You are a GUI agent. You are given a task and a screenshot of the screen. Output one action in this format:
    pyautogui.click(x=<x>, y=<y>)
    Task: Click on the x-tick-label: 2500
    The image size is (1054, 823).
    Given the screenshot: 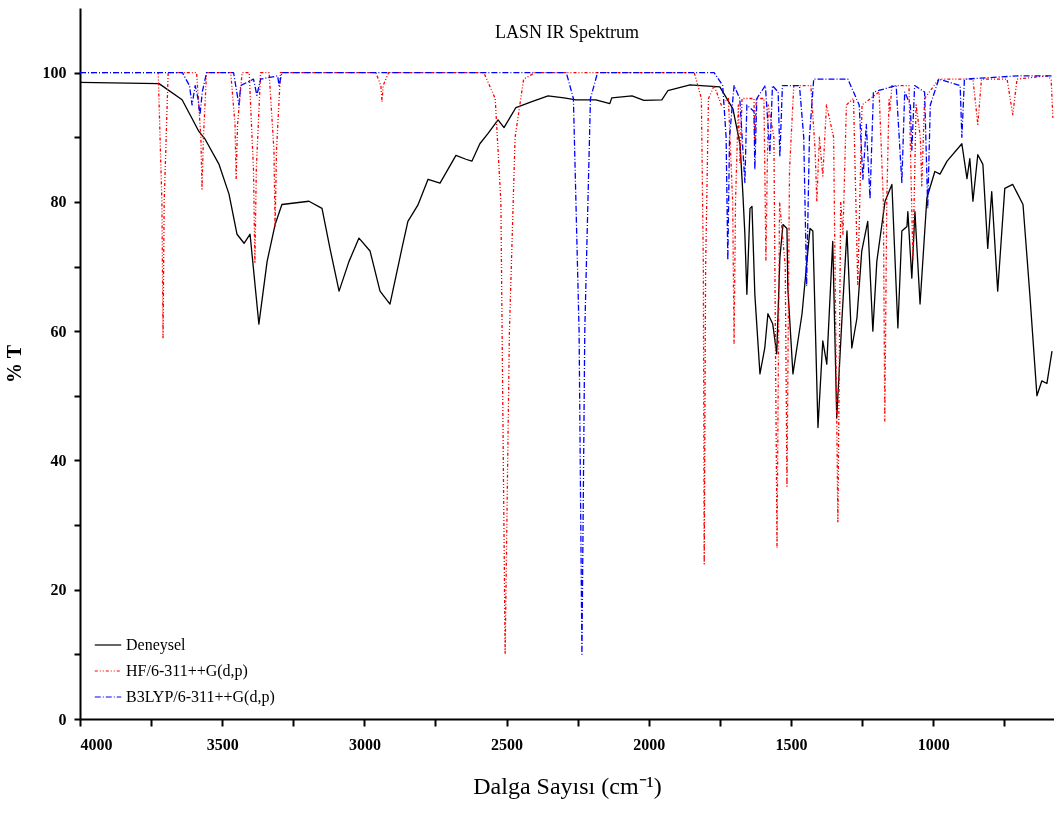 What is the action you would take?
    pyautogui.click(x=507, y=744)
    